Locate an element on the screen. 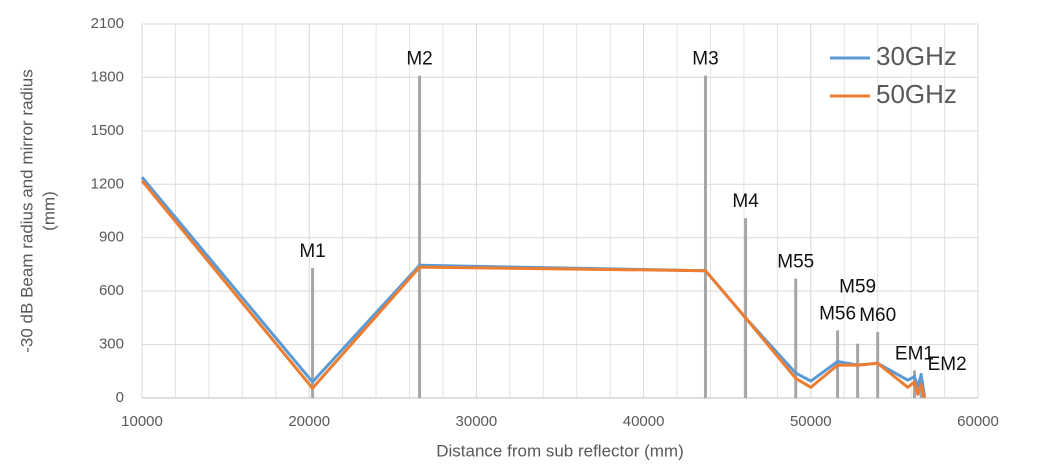 The image size is (1043, 466). x-tick-label: 40000 is located at coordinates (644, 421).